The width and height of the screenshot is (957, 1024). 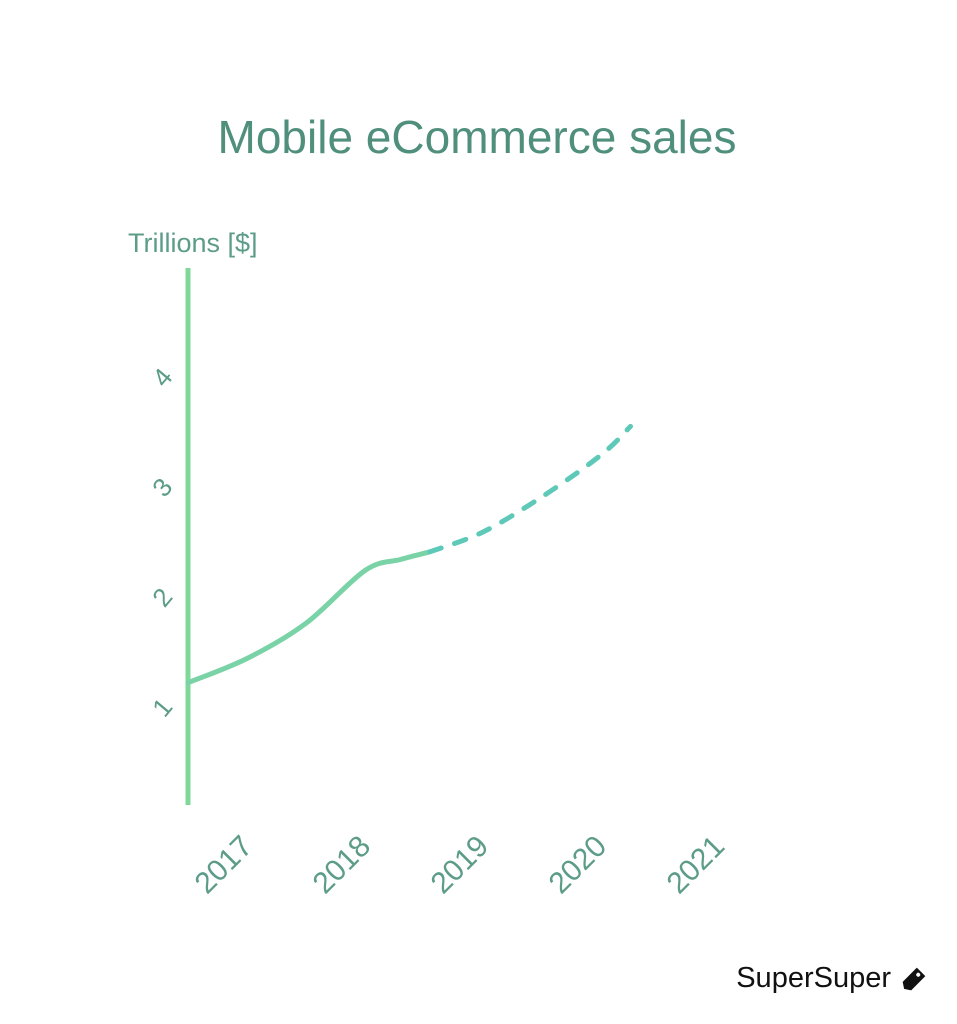 I want to click on y-tick-label: 3, so click(x=162, y=487).